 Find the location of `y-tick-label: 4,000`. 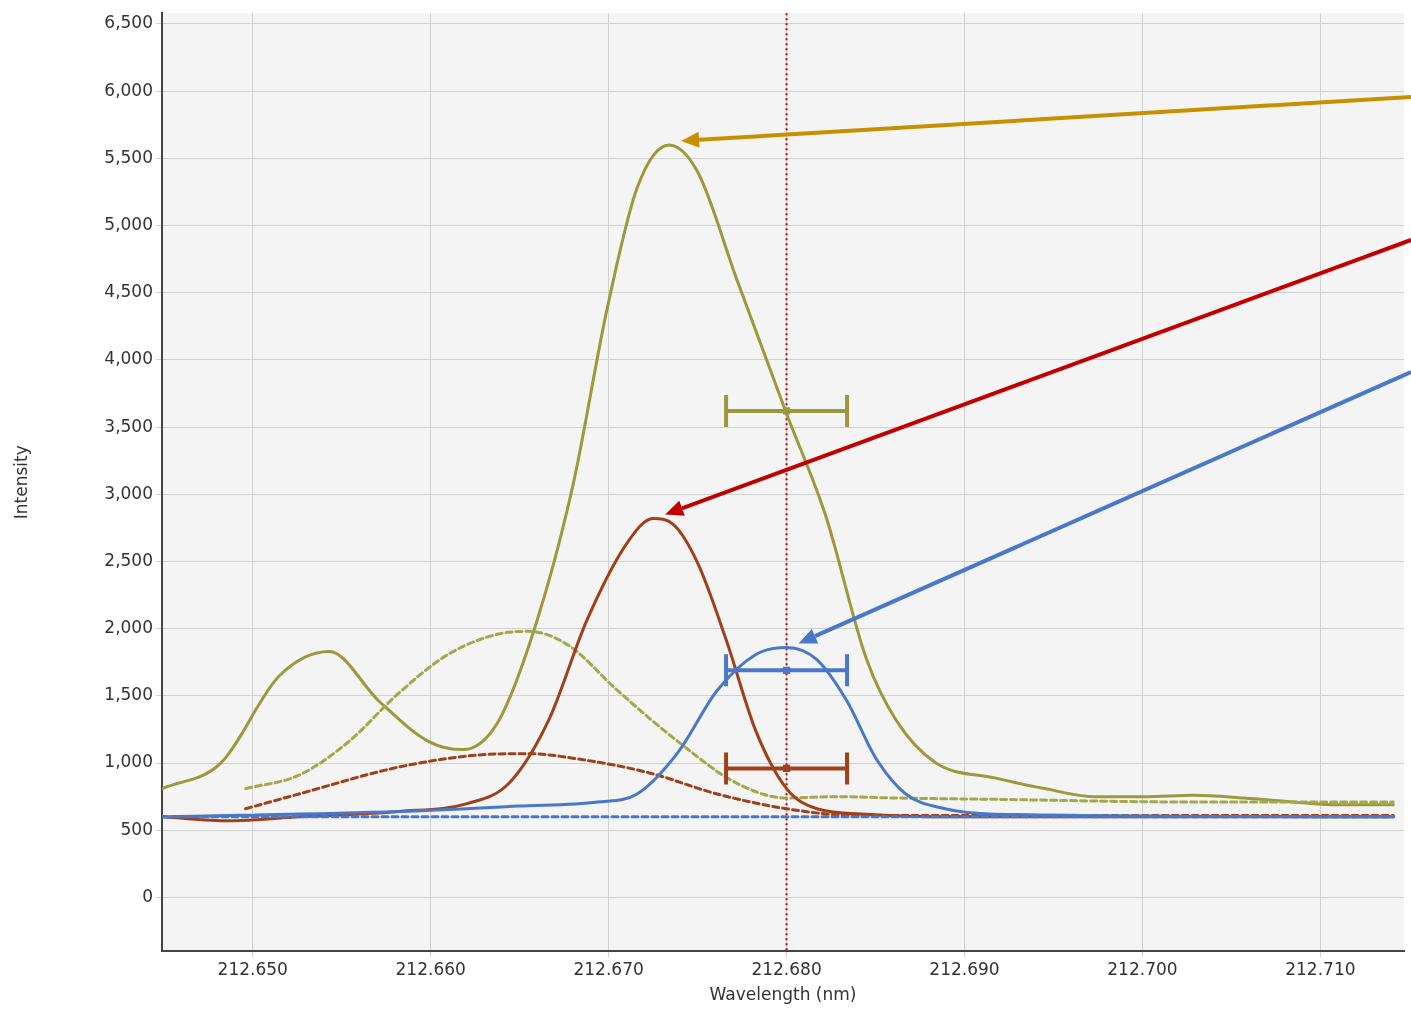

y-tick-label: 4,000 is located at coordinates (128, 358).